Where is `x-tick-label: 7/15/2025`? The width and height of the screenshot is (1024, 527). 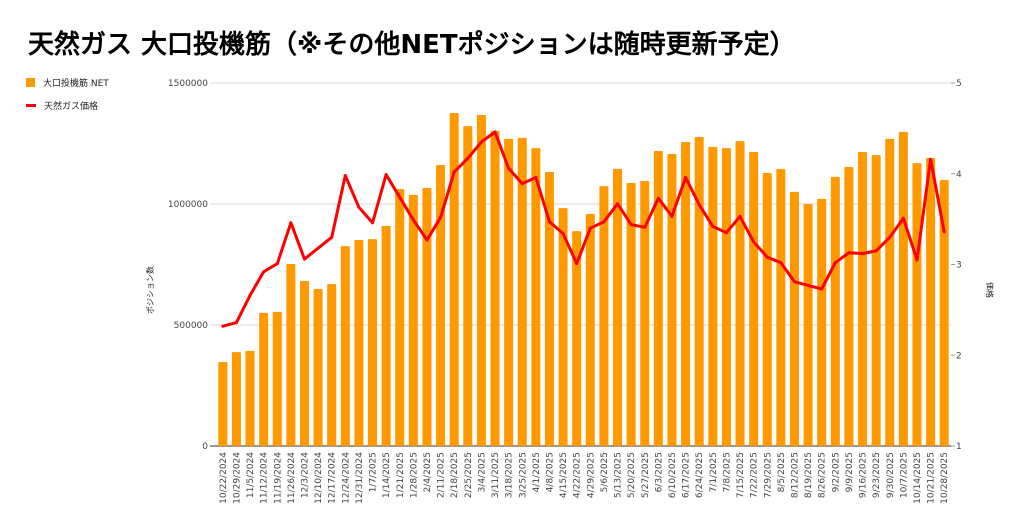 x-tick-label: 7/15/2025 is located at coordinates (741, 475).